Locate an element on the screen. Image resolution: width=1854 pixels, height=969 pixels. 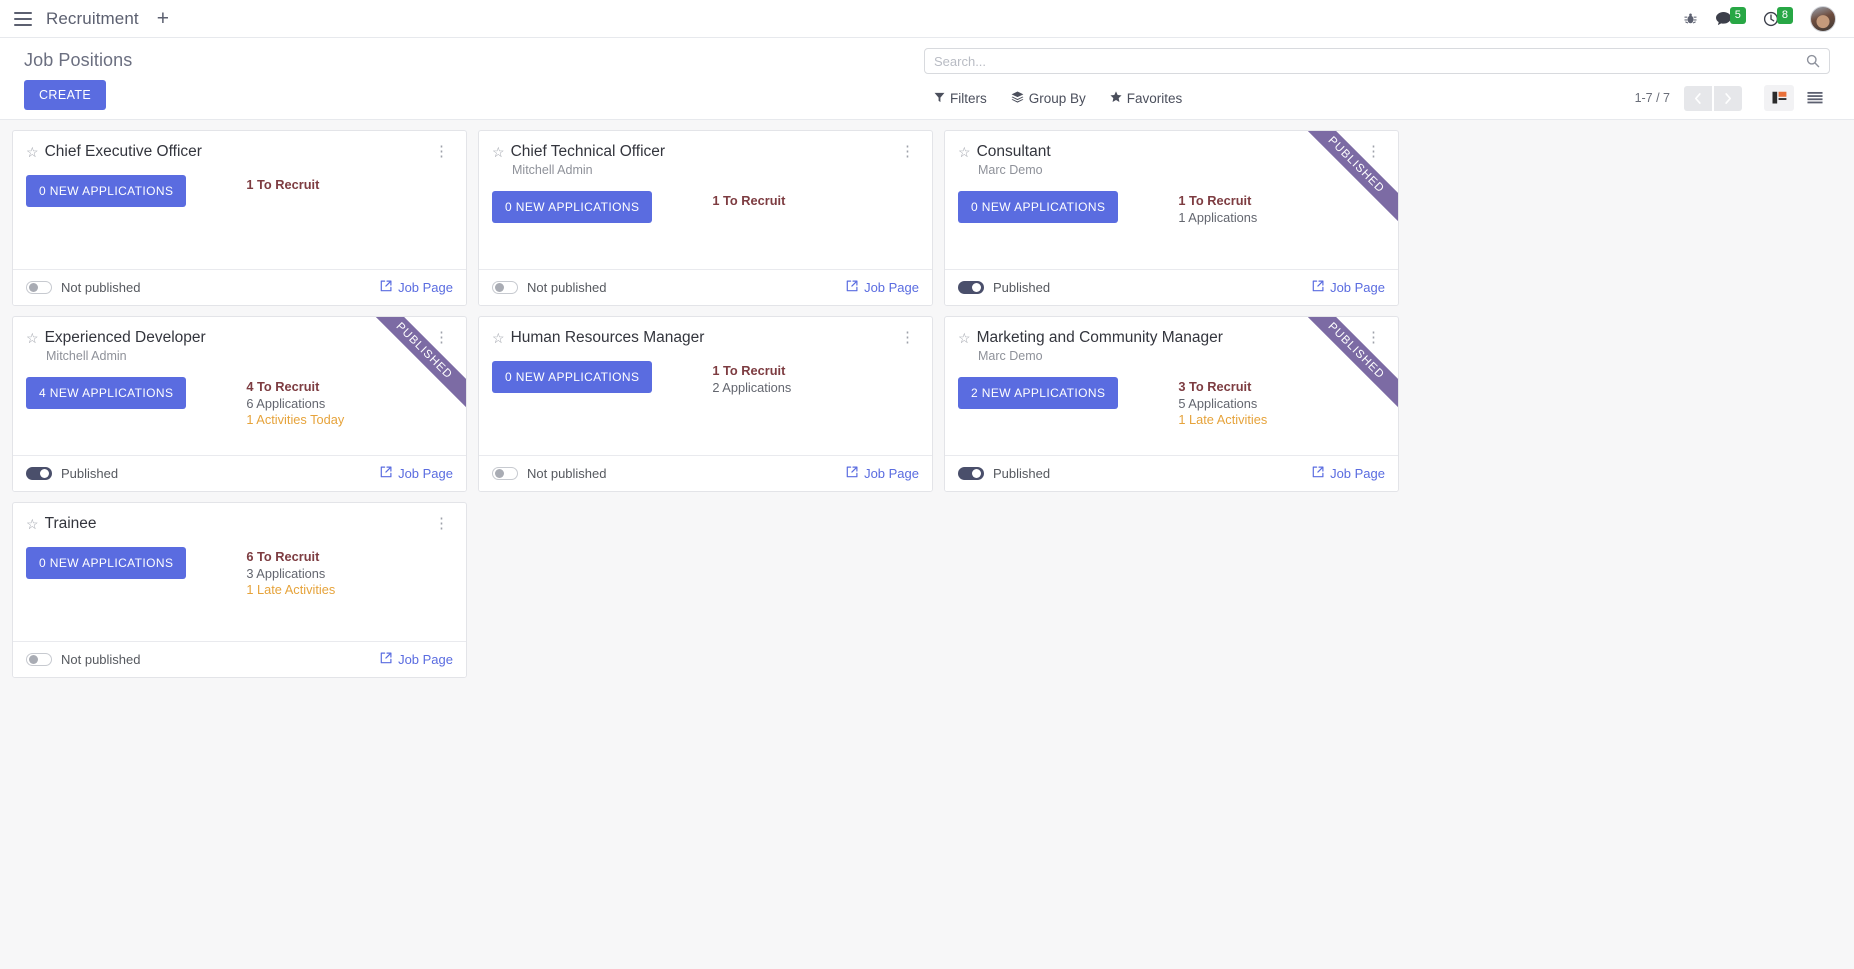
to-recruit-count: 6 To Recruit is located at coordinates (283, 557).